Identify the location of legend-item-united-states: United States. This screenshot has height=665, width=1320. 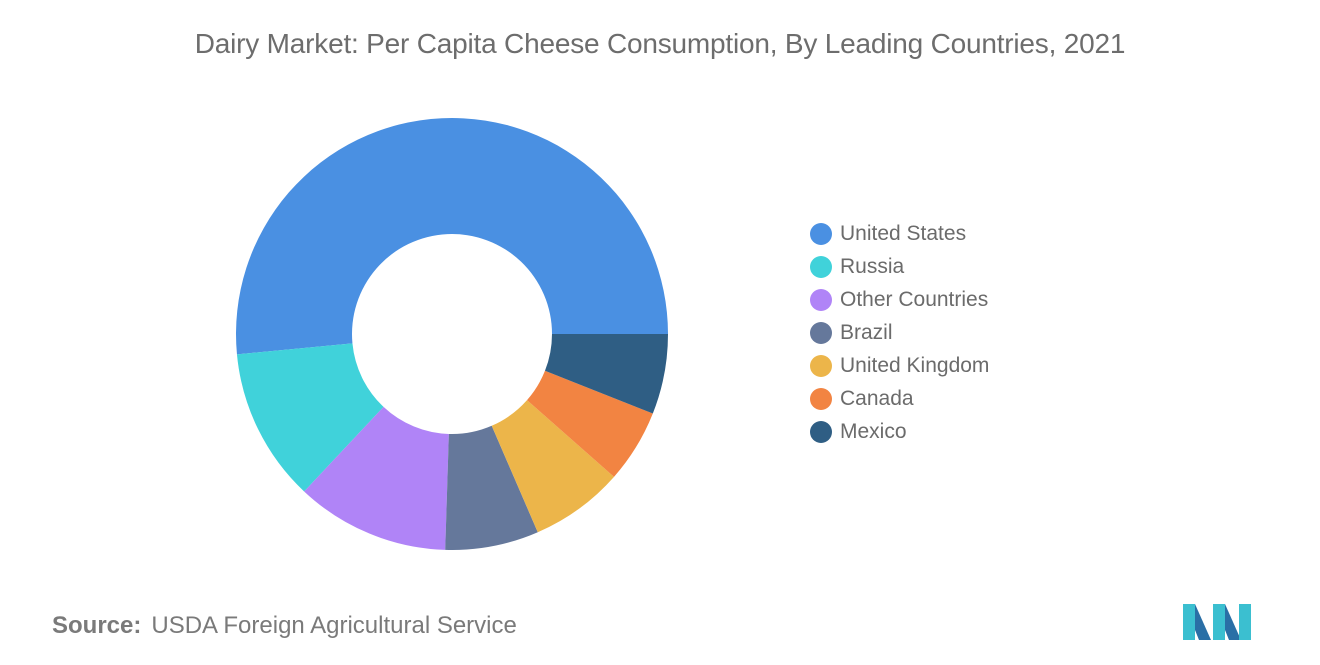
(899, 233).